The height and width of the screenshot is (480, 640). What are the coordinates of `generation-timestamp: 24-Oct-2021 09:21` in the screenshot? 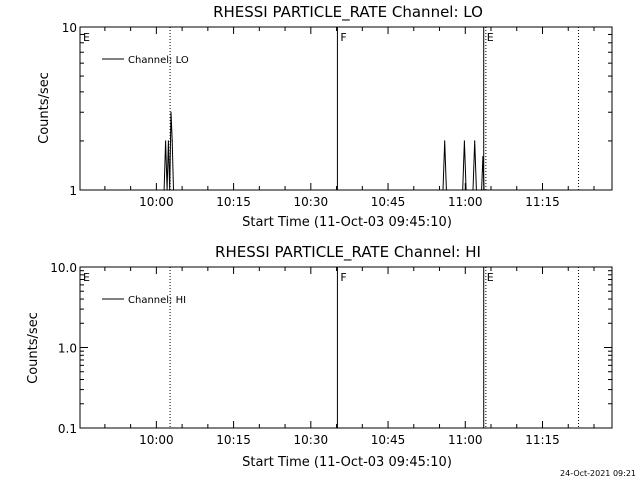 It's located at (598, 473).